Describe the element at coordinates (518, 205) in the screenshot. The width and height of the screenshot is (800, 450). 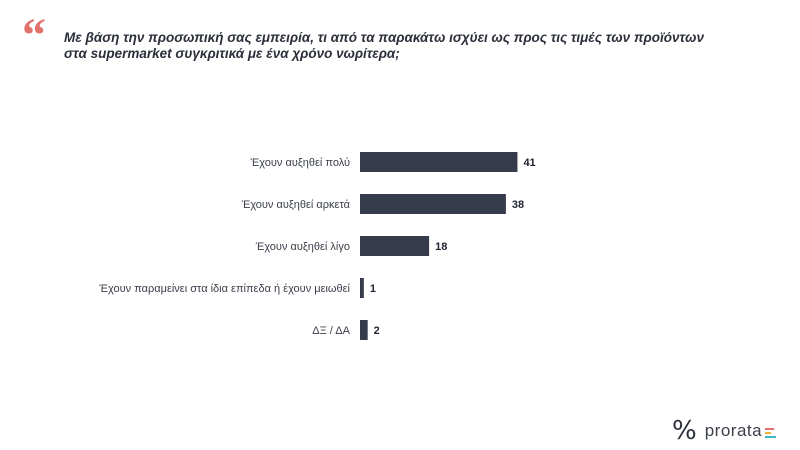
I see `data-label: 38` at that location.